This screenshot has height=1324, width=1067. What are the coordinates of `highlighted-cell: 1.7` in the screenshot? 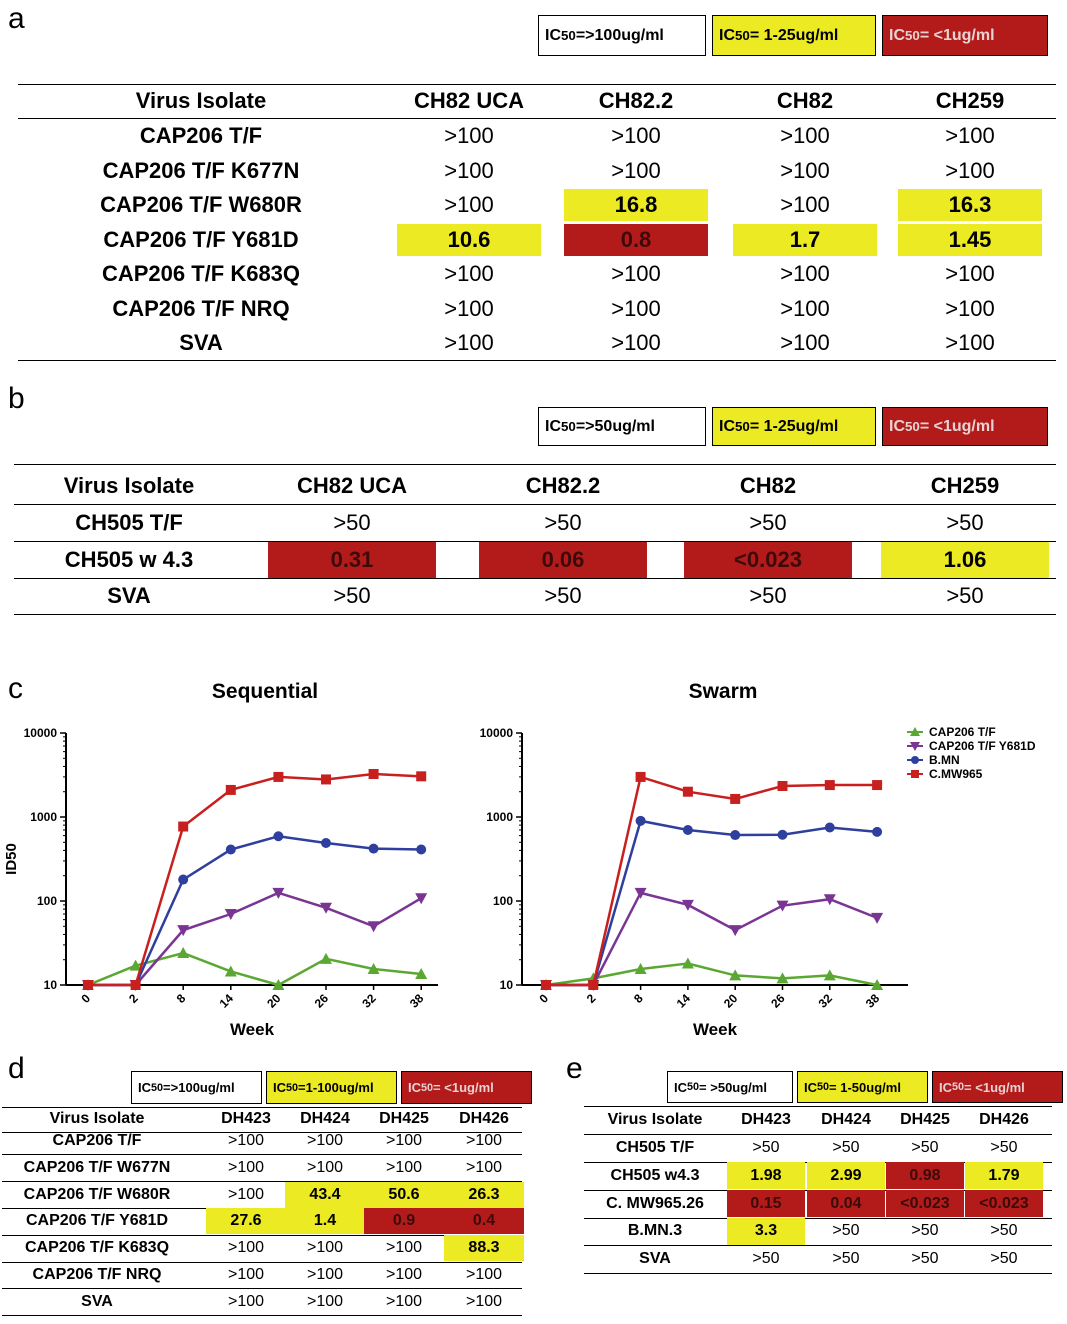 It's located at (805, 239).